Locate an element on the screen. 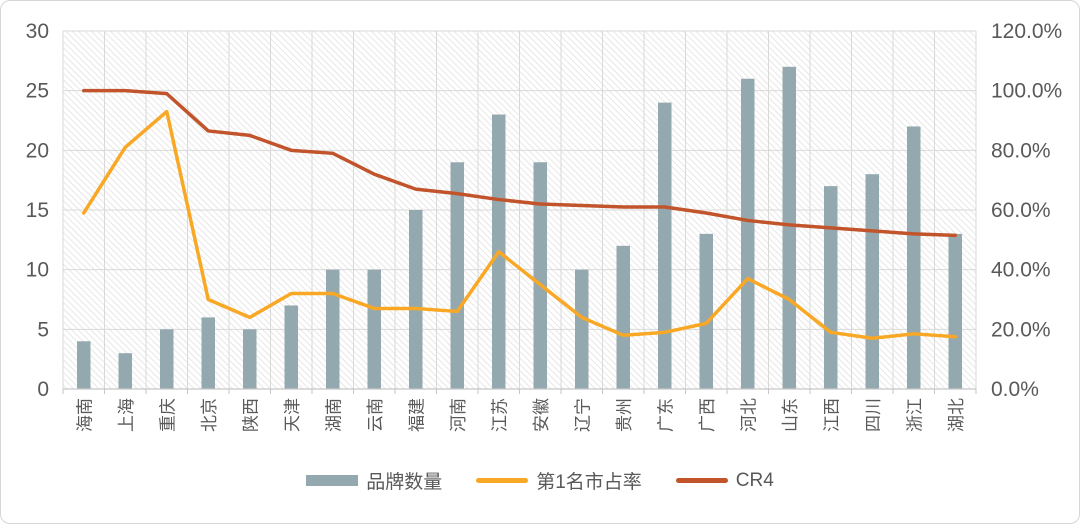 This screenshot has height=524, width=1080. y-axis-left-tick-label: 20 is located at coordinates (37, 150).